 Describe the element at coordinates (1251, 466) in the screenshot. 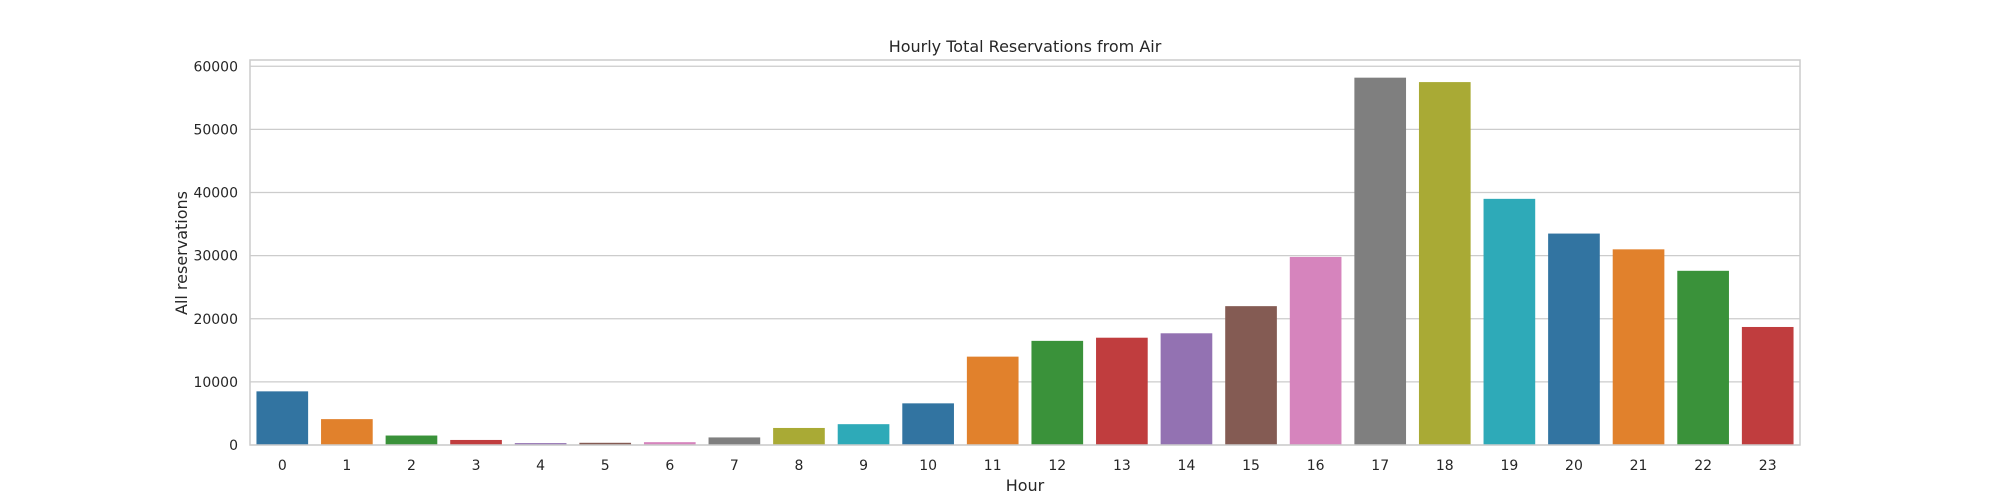

I see `x-tick-label: 15` at that location.